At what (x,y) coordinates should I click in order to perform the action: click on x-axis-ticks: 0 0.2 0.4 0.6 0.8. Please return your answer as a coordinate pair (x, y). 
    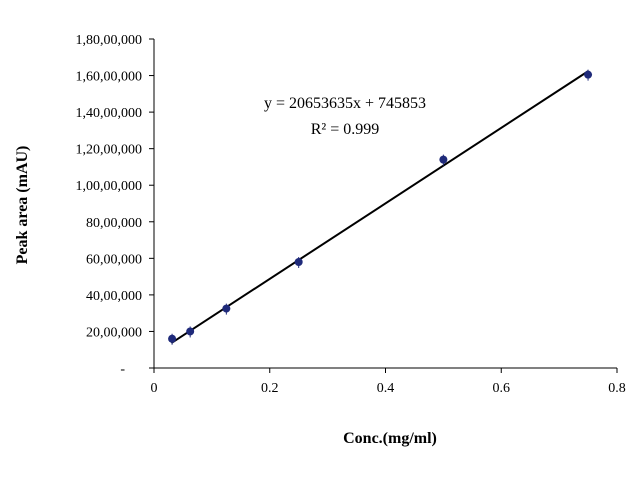
    Looking at the image, I should click on (388, 382).